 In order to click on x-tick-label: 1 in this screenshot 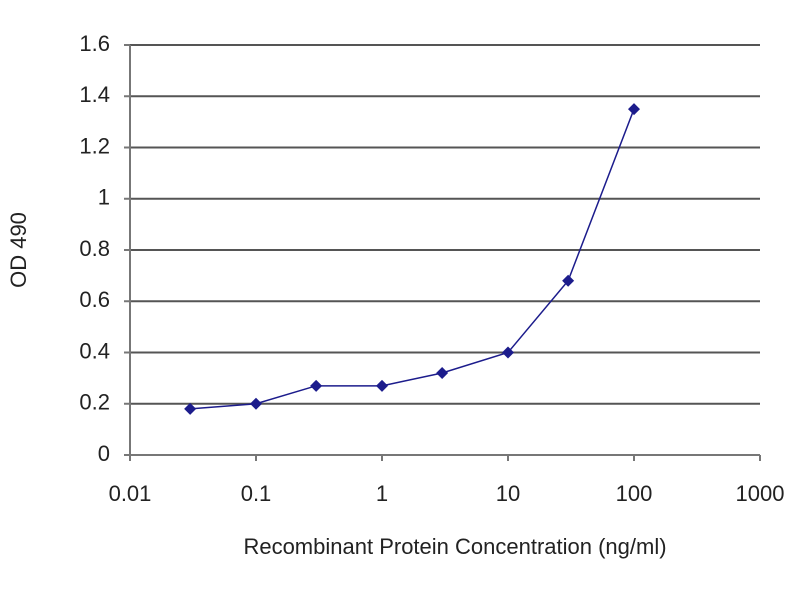, I will do `click(382, 493)`.